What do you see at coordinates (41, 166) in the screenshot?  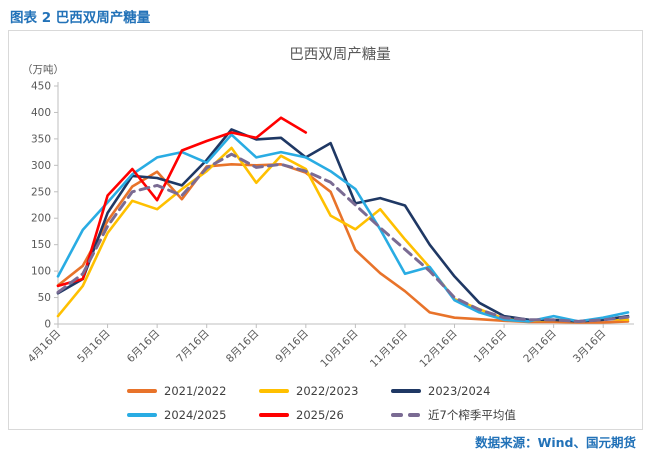 I see `y-axis-label: 300` at bounding box center [41, 166].